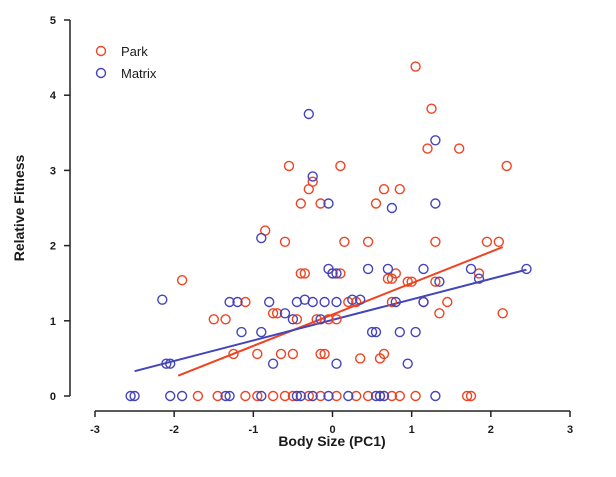  I want to click on park-fit-line, so click(340, 311).